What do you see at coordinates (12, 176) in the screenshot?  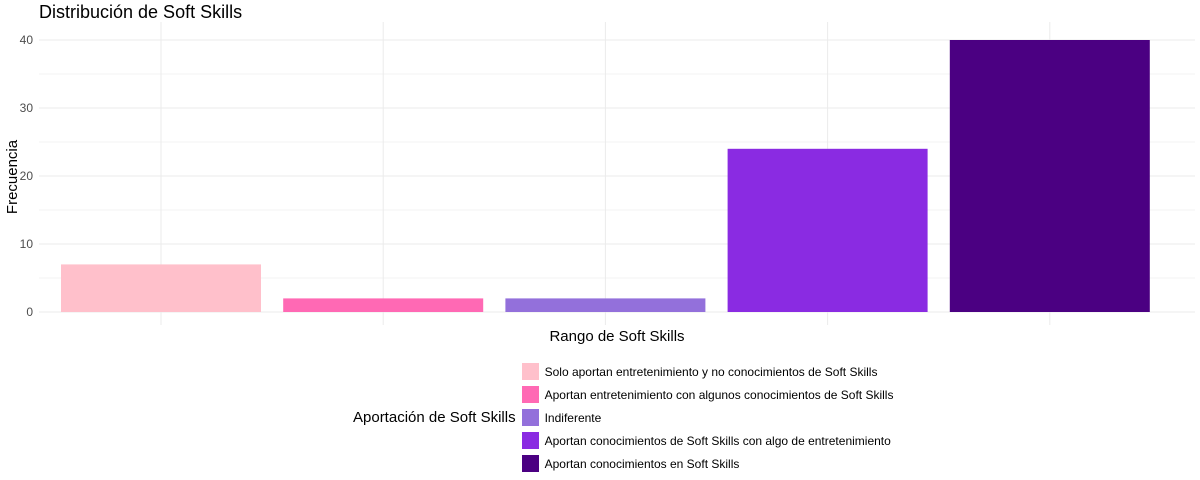 I see `y-axis-title: Frecuencia` at bounding box center [12, 176].